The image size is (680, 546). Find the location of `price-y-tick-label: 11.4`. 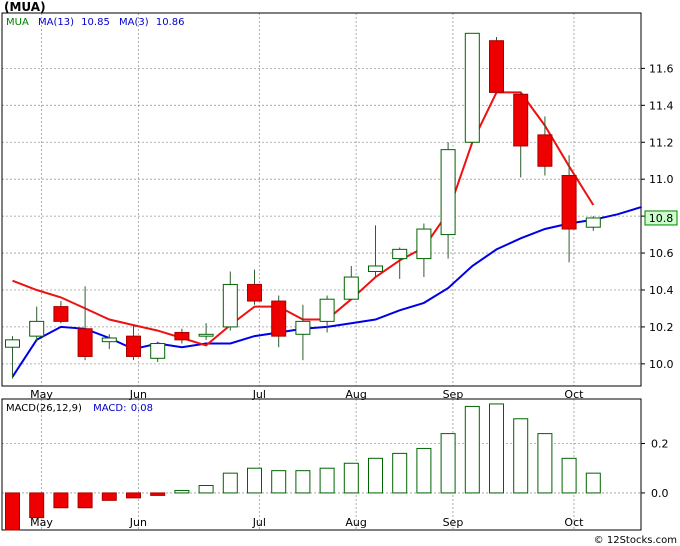

price-y-tick-label: 11.4 is located at coordinates (661, 105).